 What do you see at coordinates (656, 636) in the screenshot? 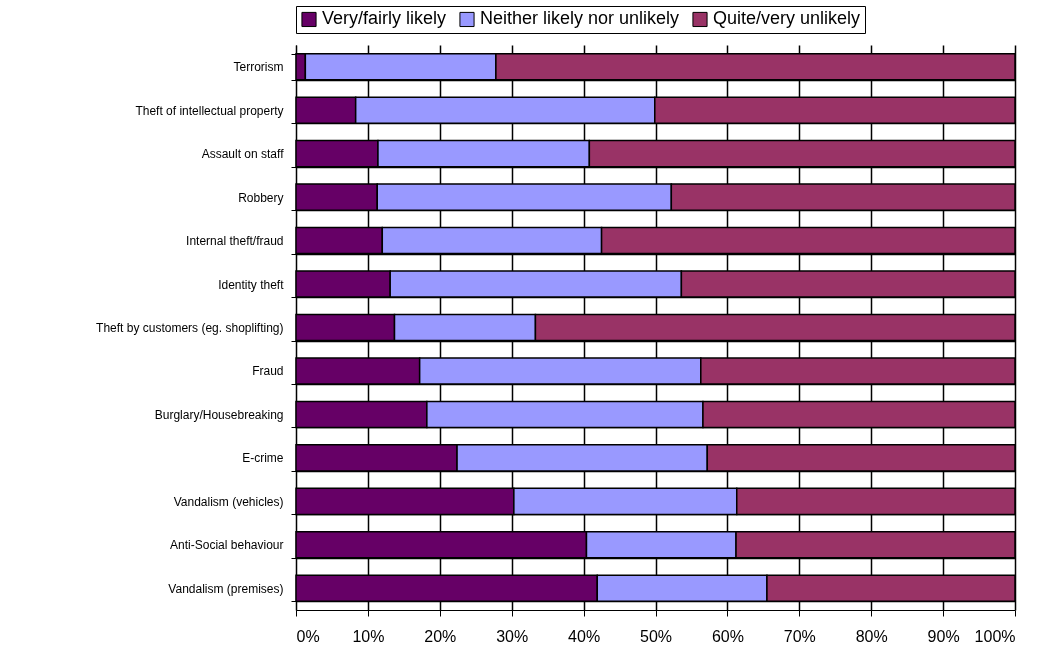
I see `x-tick-label: 50%` at bounding box center [656, 636].